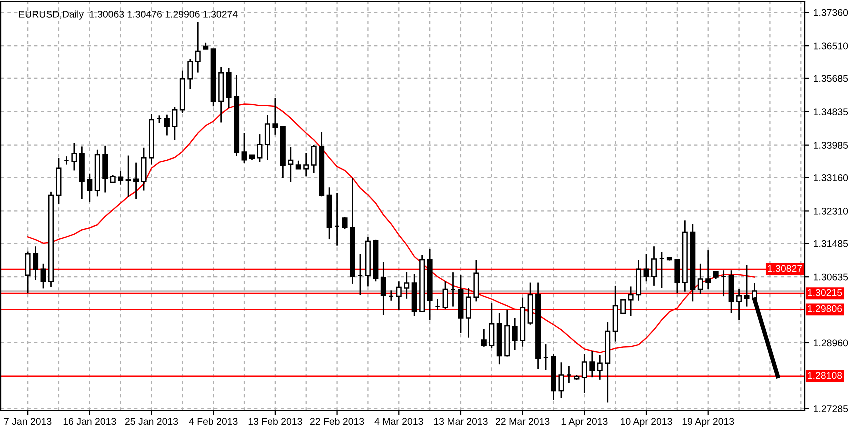 The width and height of the screenshot is (848, 430). What do you see at coordinates (831, 145) in the screenshot?
I see `y-tick-label: 1.33985` at bounding box center [831, 145].